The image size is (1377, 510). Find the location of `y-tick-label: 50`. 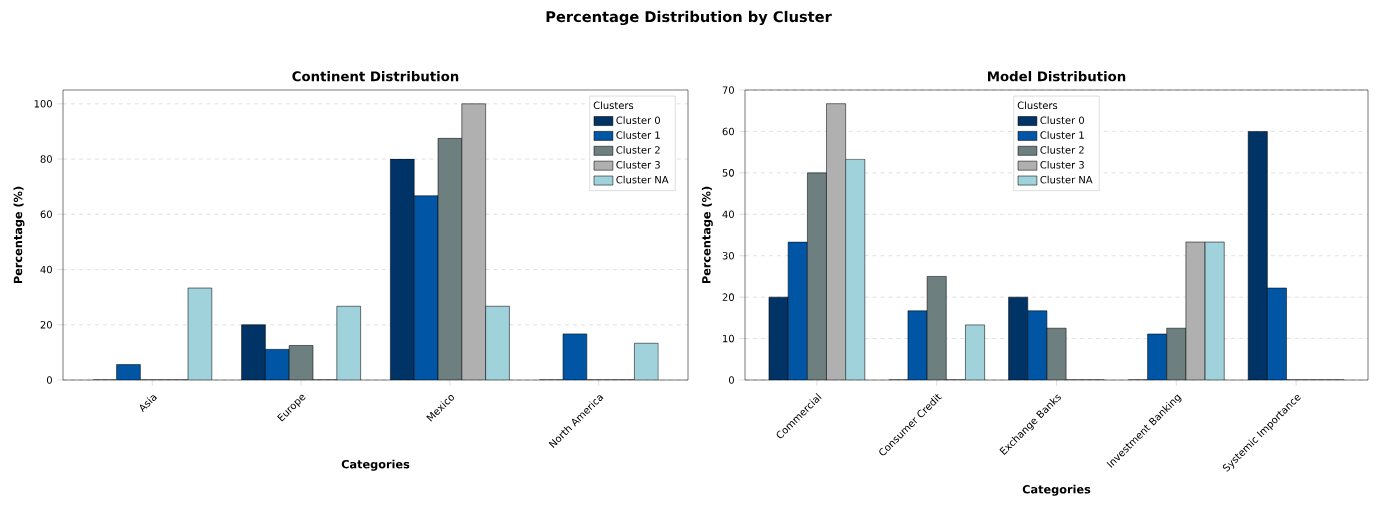

y-tick-label: 50 is located at coordinates (728, 173).